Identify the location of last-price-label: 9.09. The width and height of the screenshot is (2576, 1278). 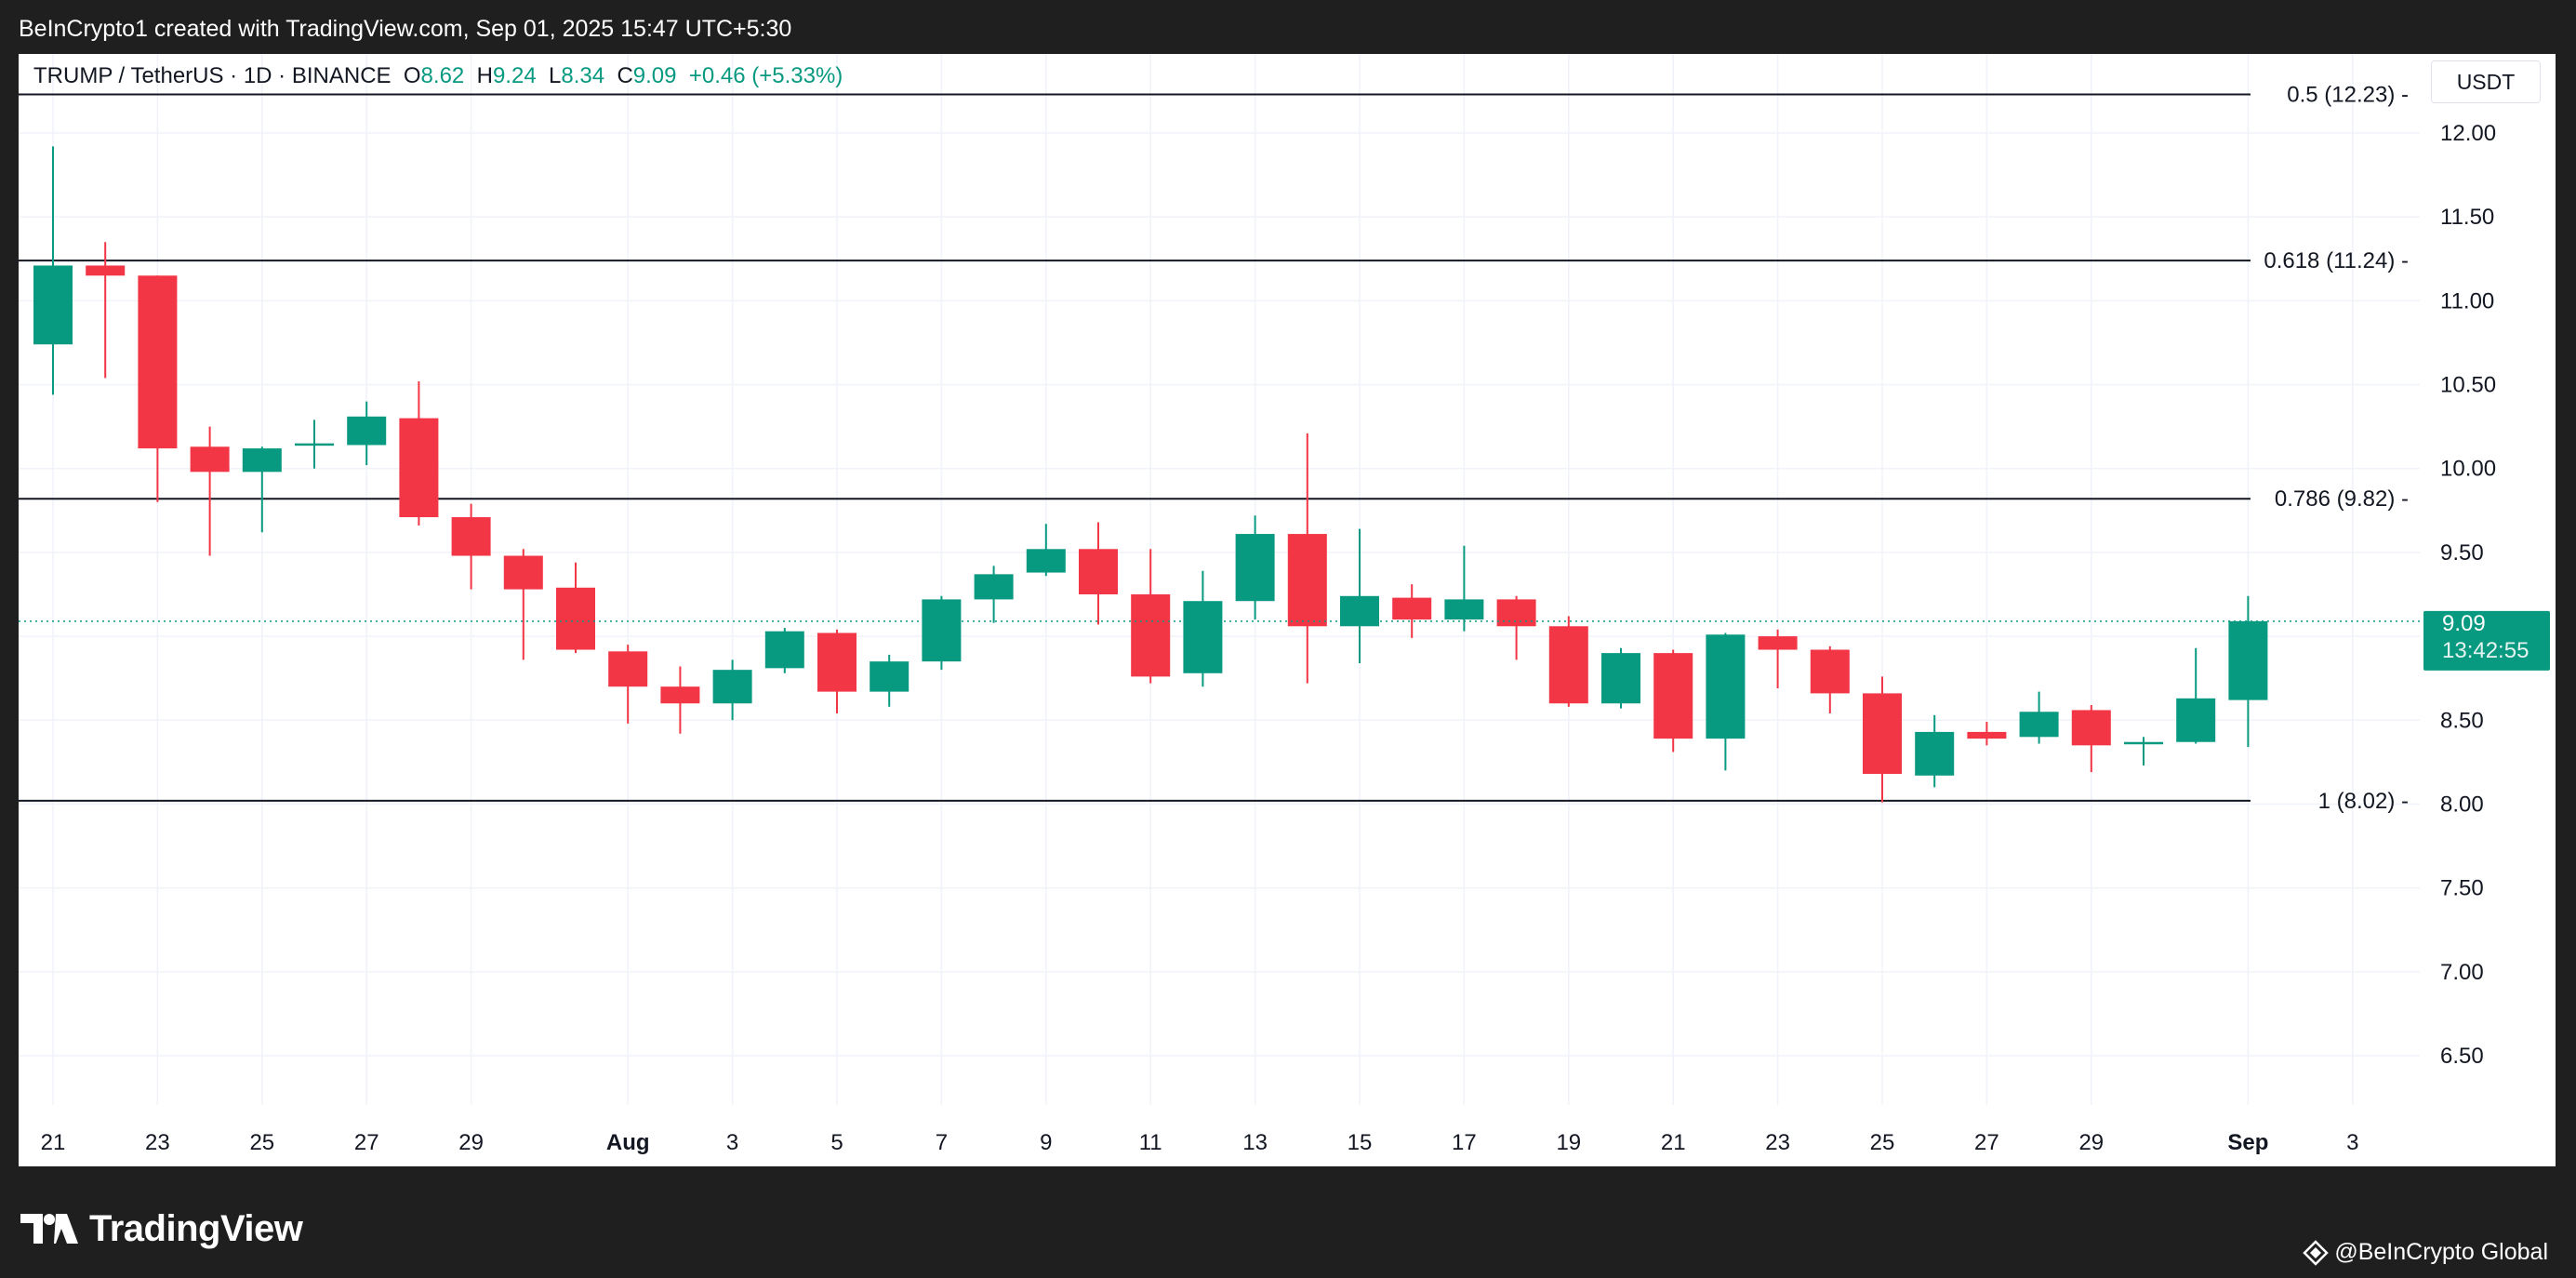
(2464, 623).